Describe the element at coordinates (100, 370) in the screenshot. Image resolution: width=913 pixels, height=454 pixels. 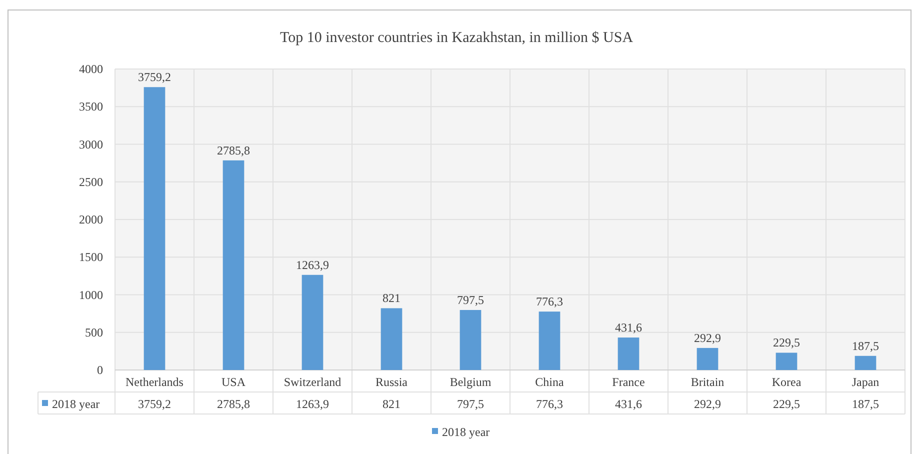
I see `y-tick-label: 0` at that location.